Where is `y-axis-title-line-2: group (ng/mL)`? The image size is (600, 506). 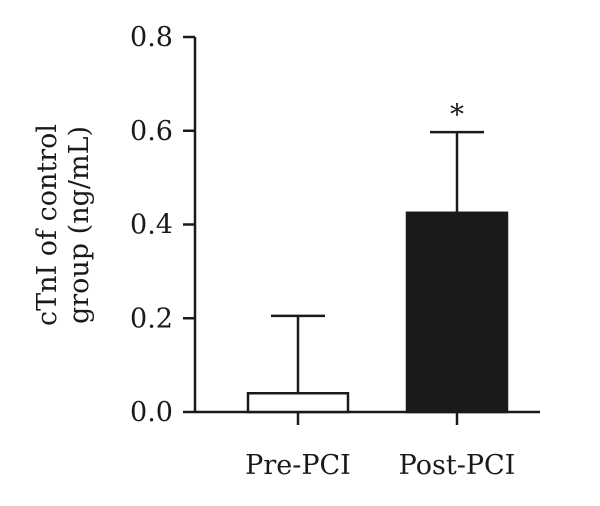
y-axis-title-line-2: group (ng/mL) is located at coordinates (79, 225).